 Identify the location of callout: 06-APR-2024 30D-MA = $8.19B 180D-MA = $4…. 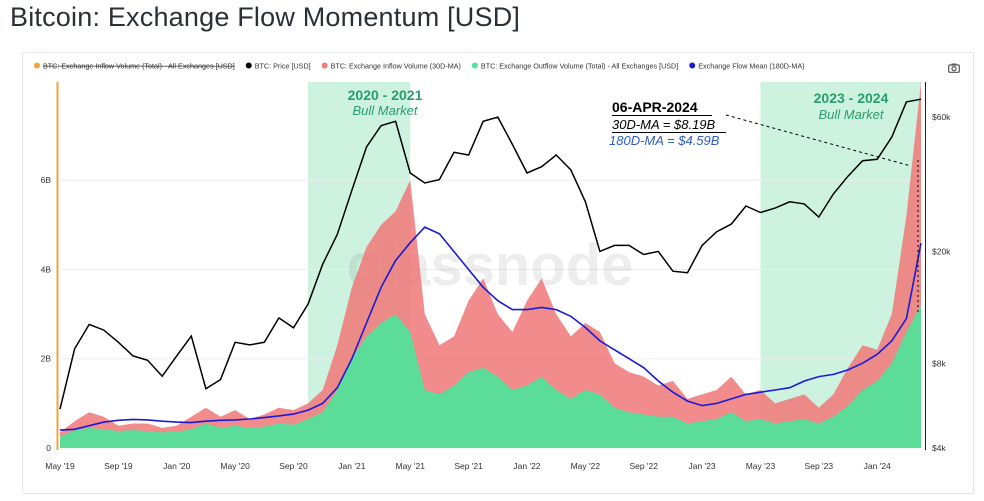
(764, 205).